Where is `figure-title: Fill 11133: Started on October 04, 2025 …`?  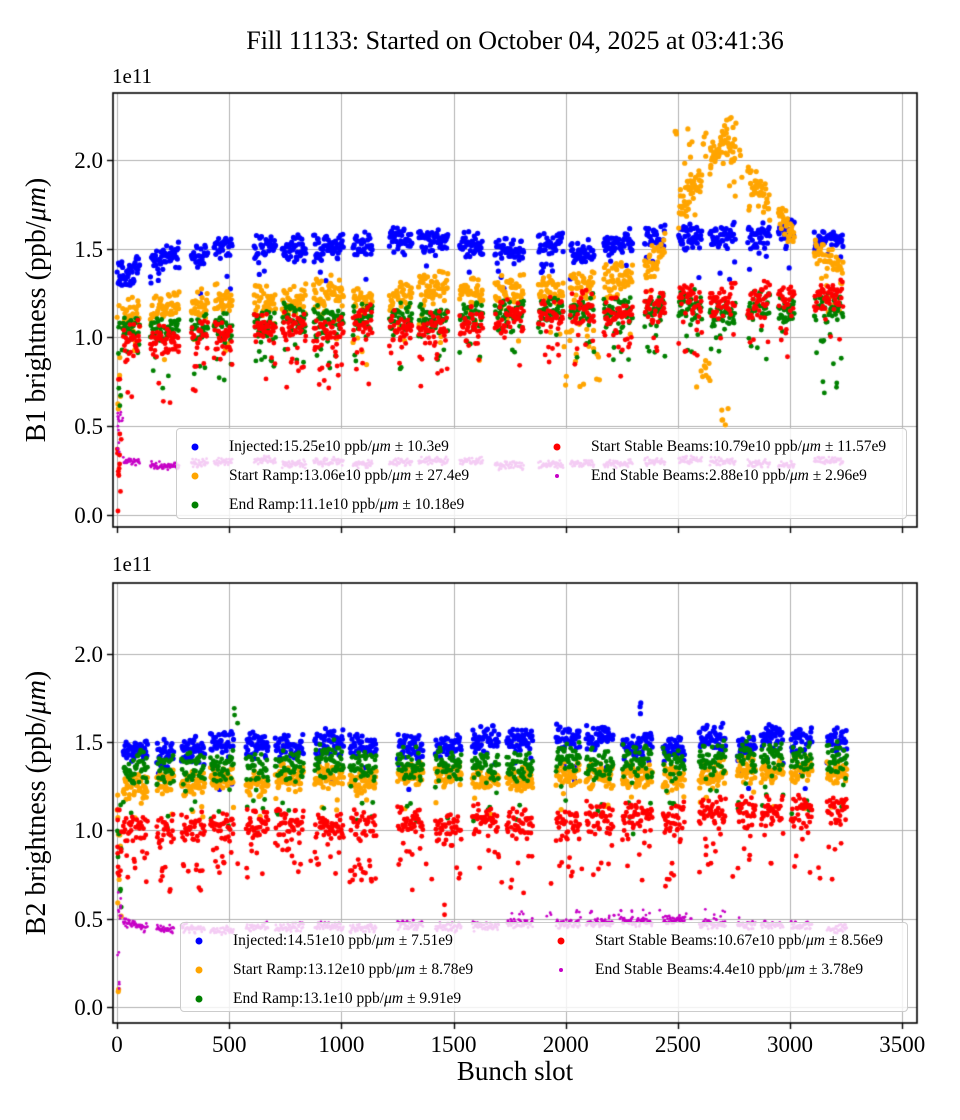
figure-title: Fill 11133: Started on October 04, 2025 … is located at coordinates (515, 40).